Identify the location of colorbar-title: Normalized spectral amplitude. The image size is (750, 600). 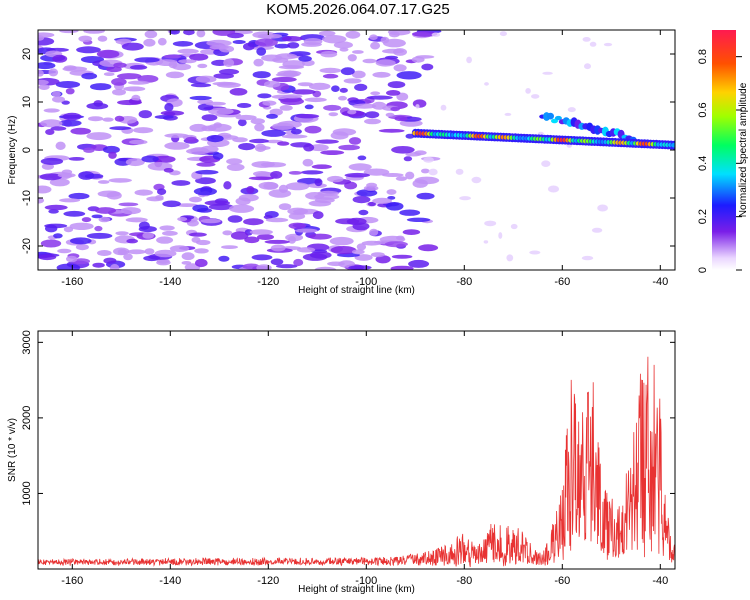
(743, 149).